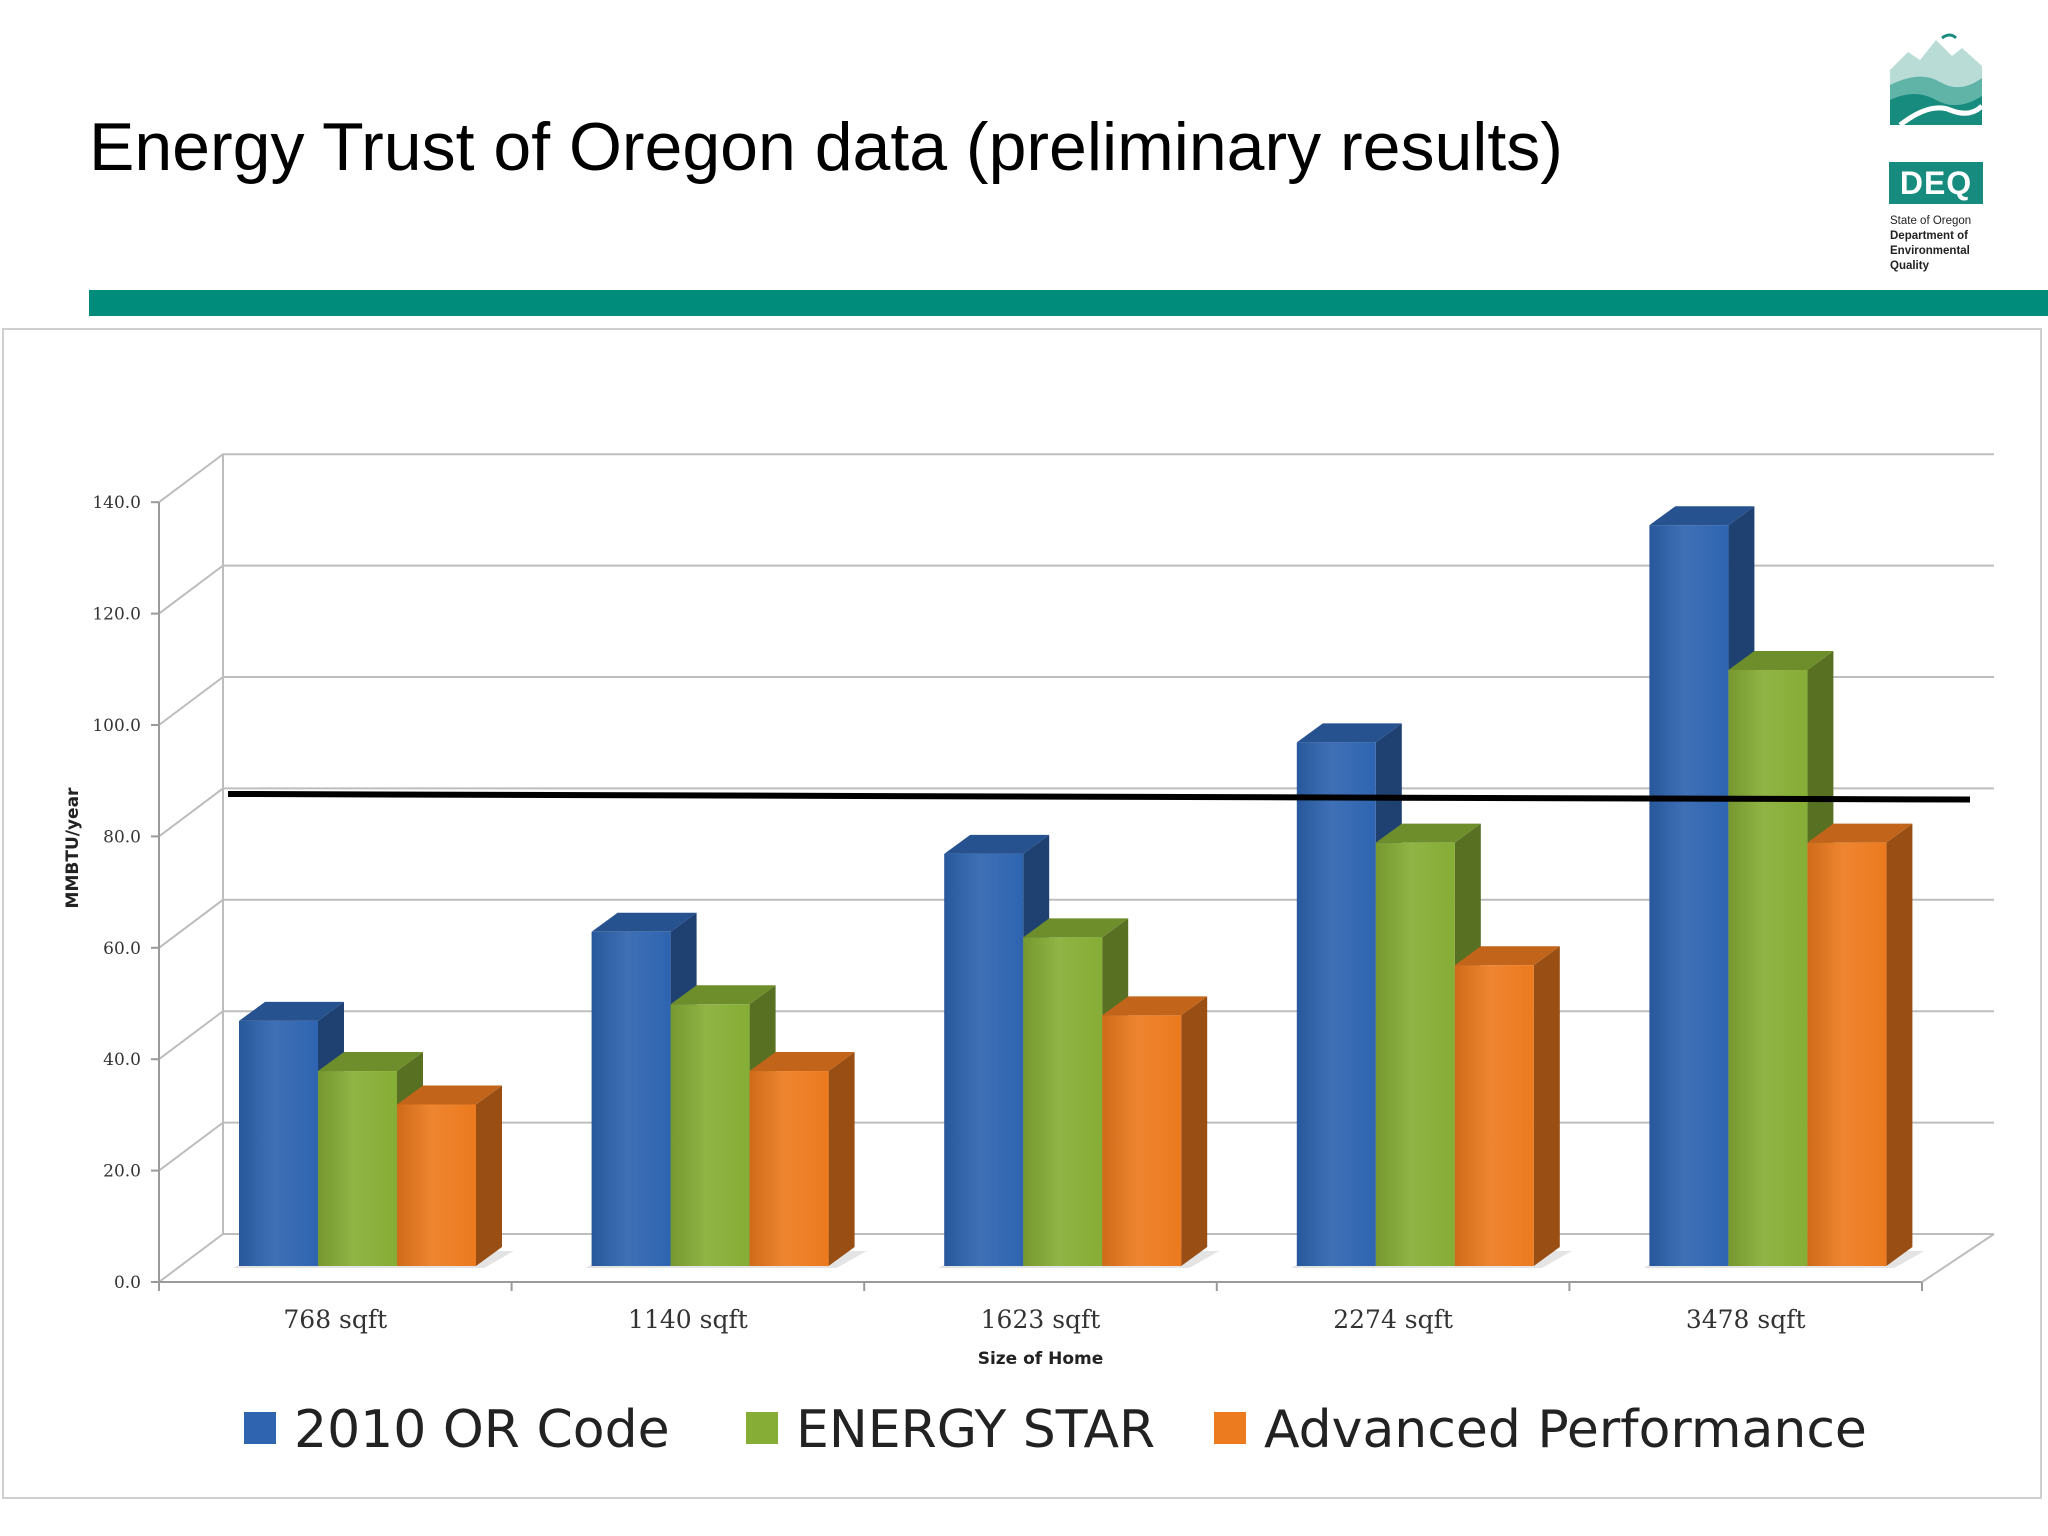 The height and width of the screenshot is (1536, 2048). What do you see at coordinates (1076, 478) in the screenshot?
I see `gridline` at bounding box center [1076, 478].